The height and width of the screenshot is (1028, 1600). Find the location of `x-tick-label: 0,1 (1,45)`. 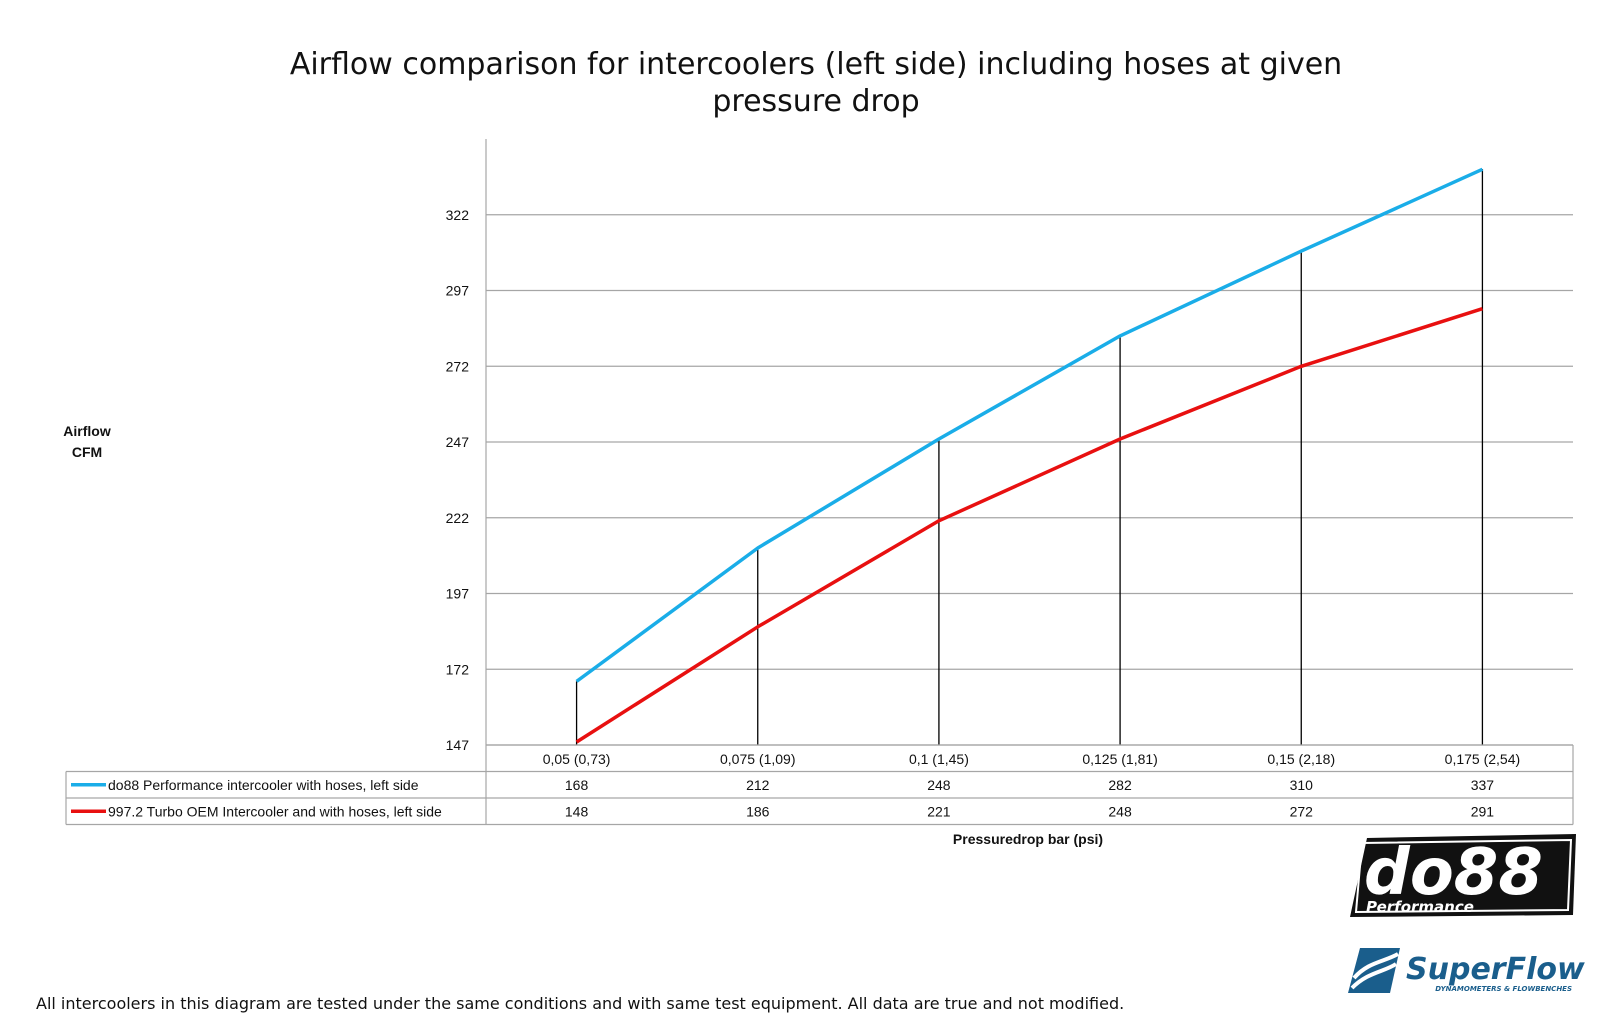

x-tick-label: 0,1 (1,45) is located at coordinates (939, 759).